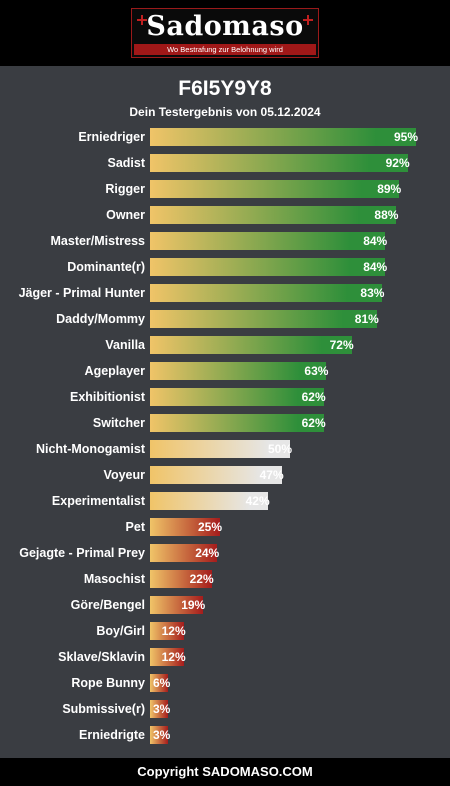 This screenshot has height=786, width=450. What do you see at coordinates (225, 683) in the screenshot?
I see `bar-row: Rope Bunny 6%` at bounding box center [225, 683].